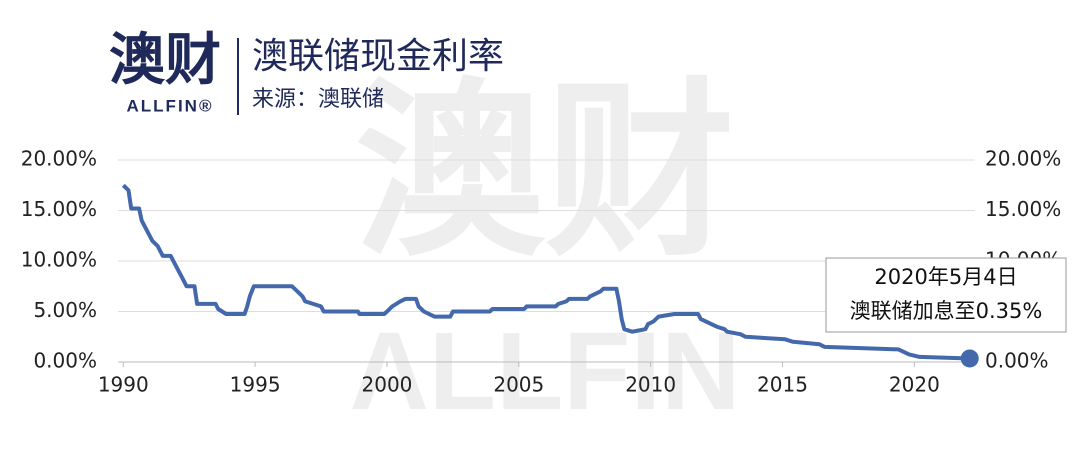  What do you see at coordinates (65, 361) in the screenshot?
I see `y-tick-label: 0.00%` at bounding box center [65, 361].